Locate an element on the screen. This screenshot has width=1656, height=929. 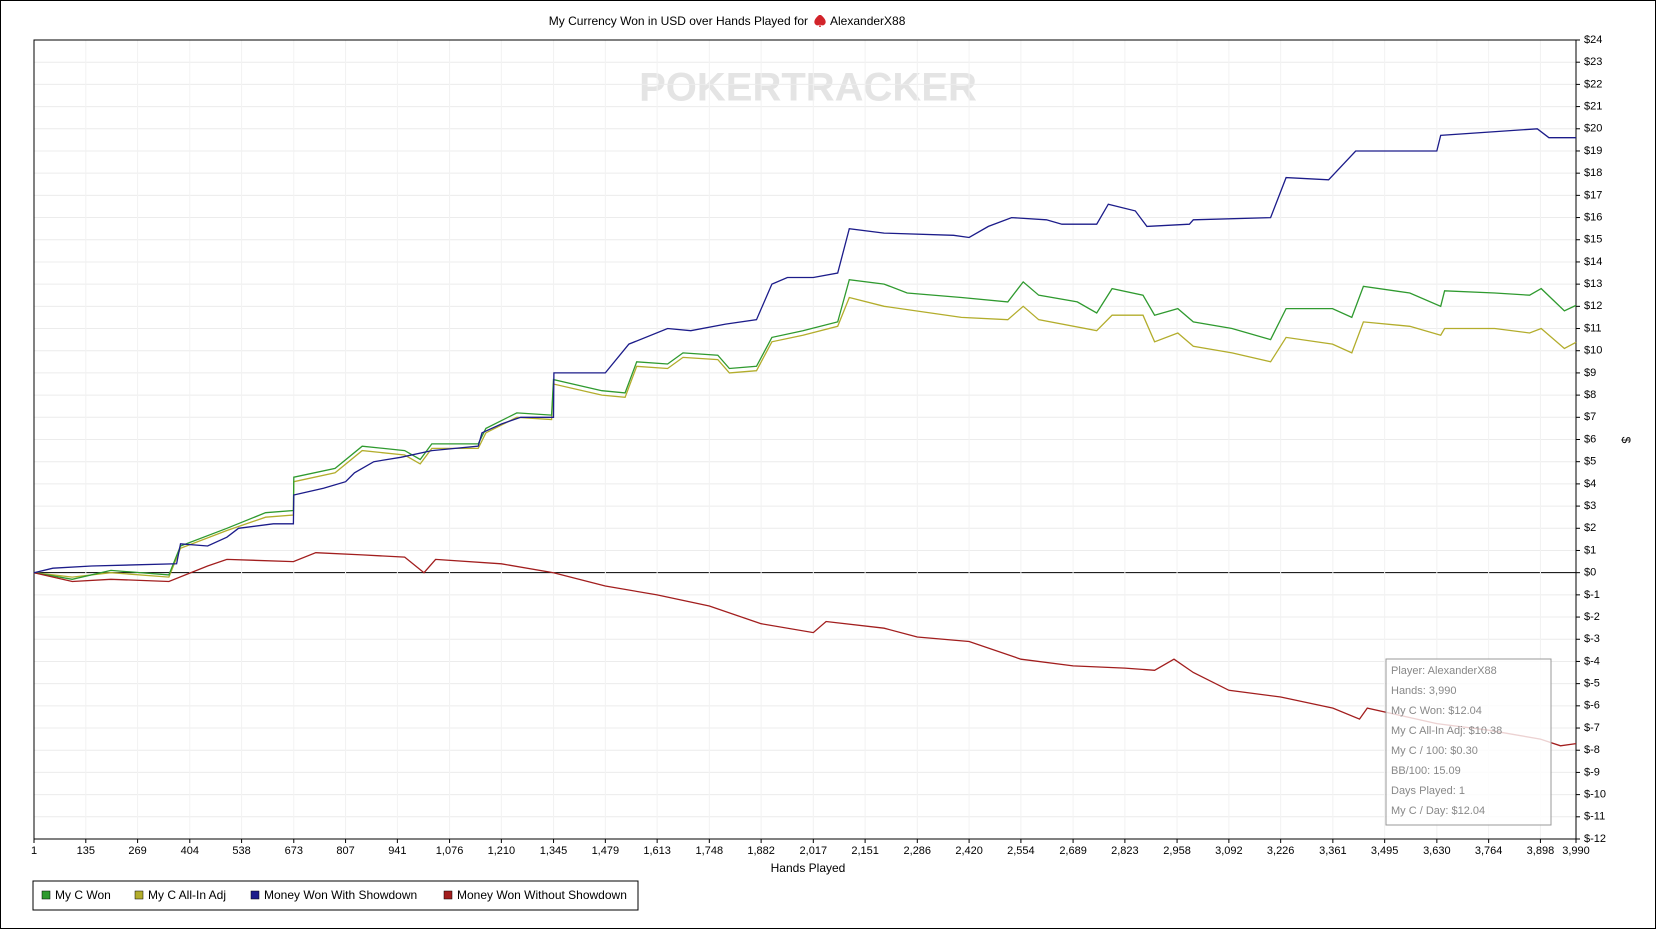
x-tick-label: 2,420 is located at coordinates (969, 851).